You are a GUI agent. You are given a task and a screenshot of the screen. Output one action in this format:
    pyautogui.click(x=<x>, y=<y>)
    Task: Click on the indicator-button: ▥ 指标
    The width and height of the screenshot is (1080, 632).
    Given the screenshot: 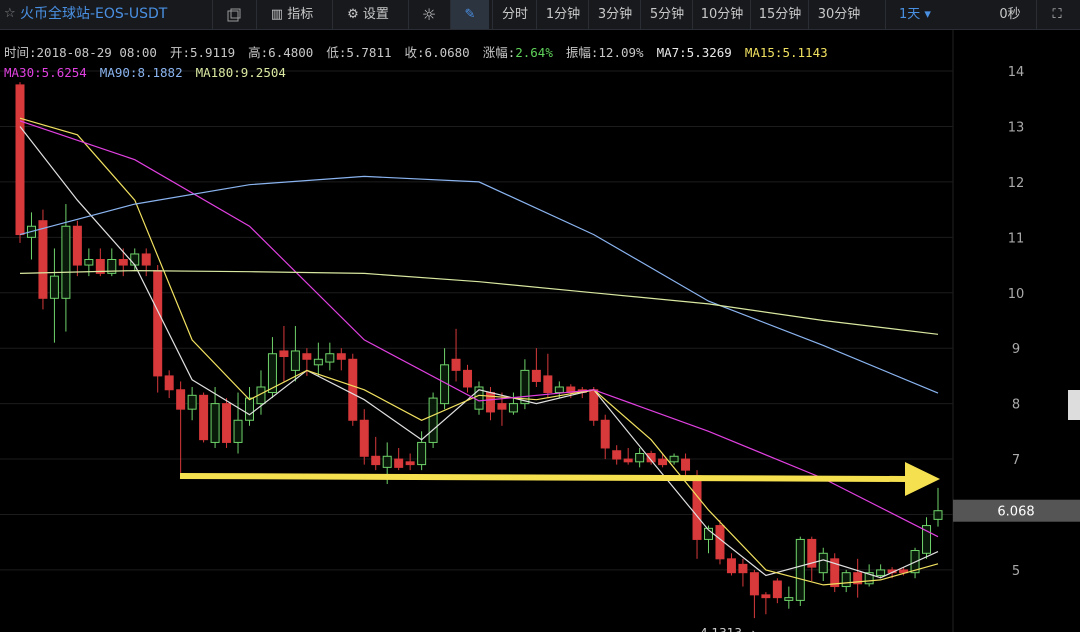 What is the action you would take?
    pyautogui.click(x=291, y=14)
    